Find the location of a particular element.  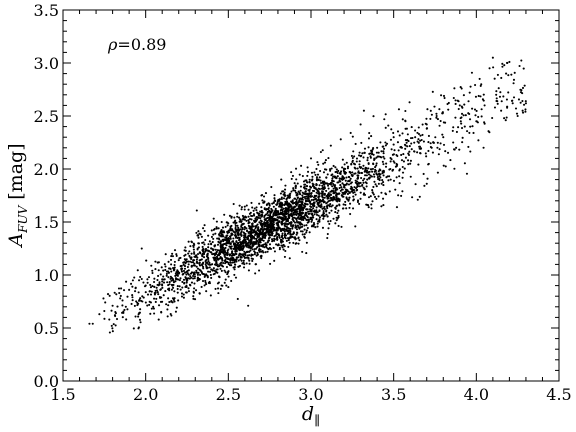

y-tick-label: 3.0 is located at coordinates (46, 63).